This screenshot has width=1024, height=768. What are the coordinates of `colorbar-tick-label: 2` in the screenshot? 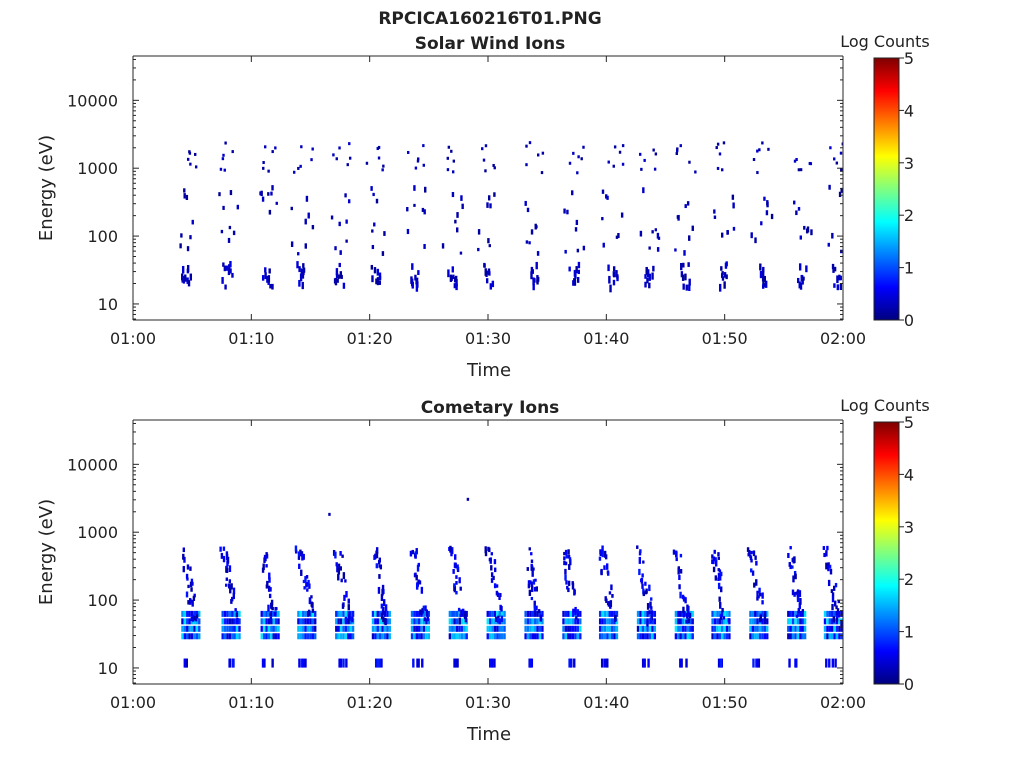 It's located at (909, 579).